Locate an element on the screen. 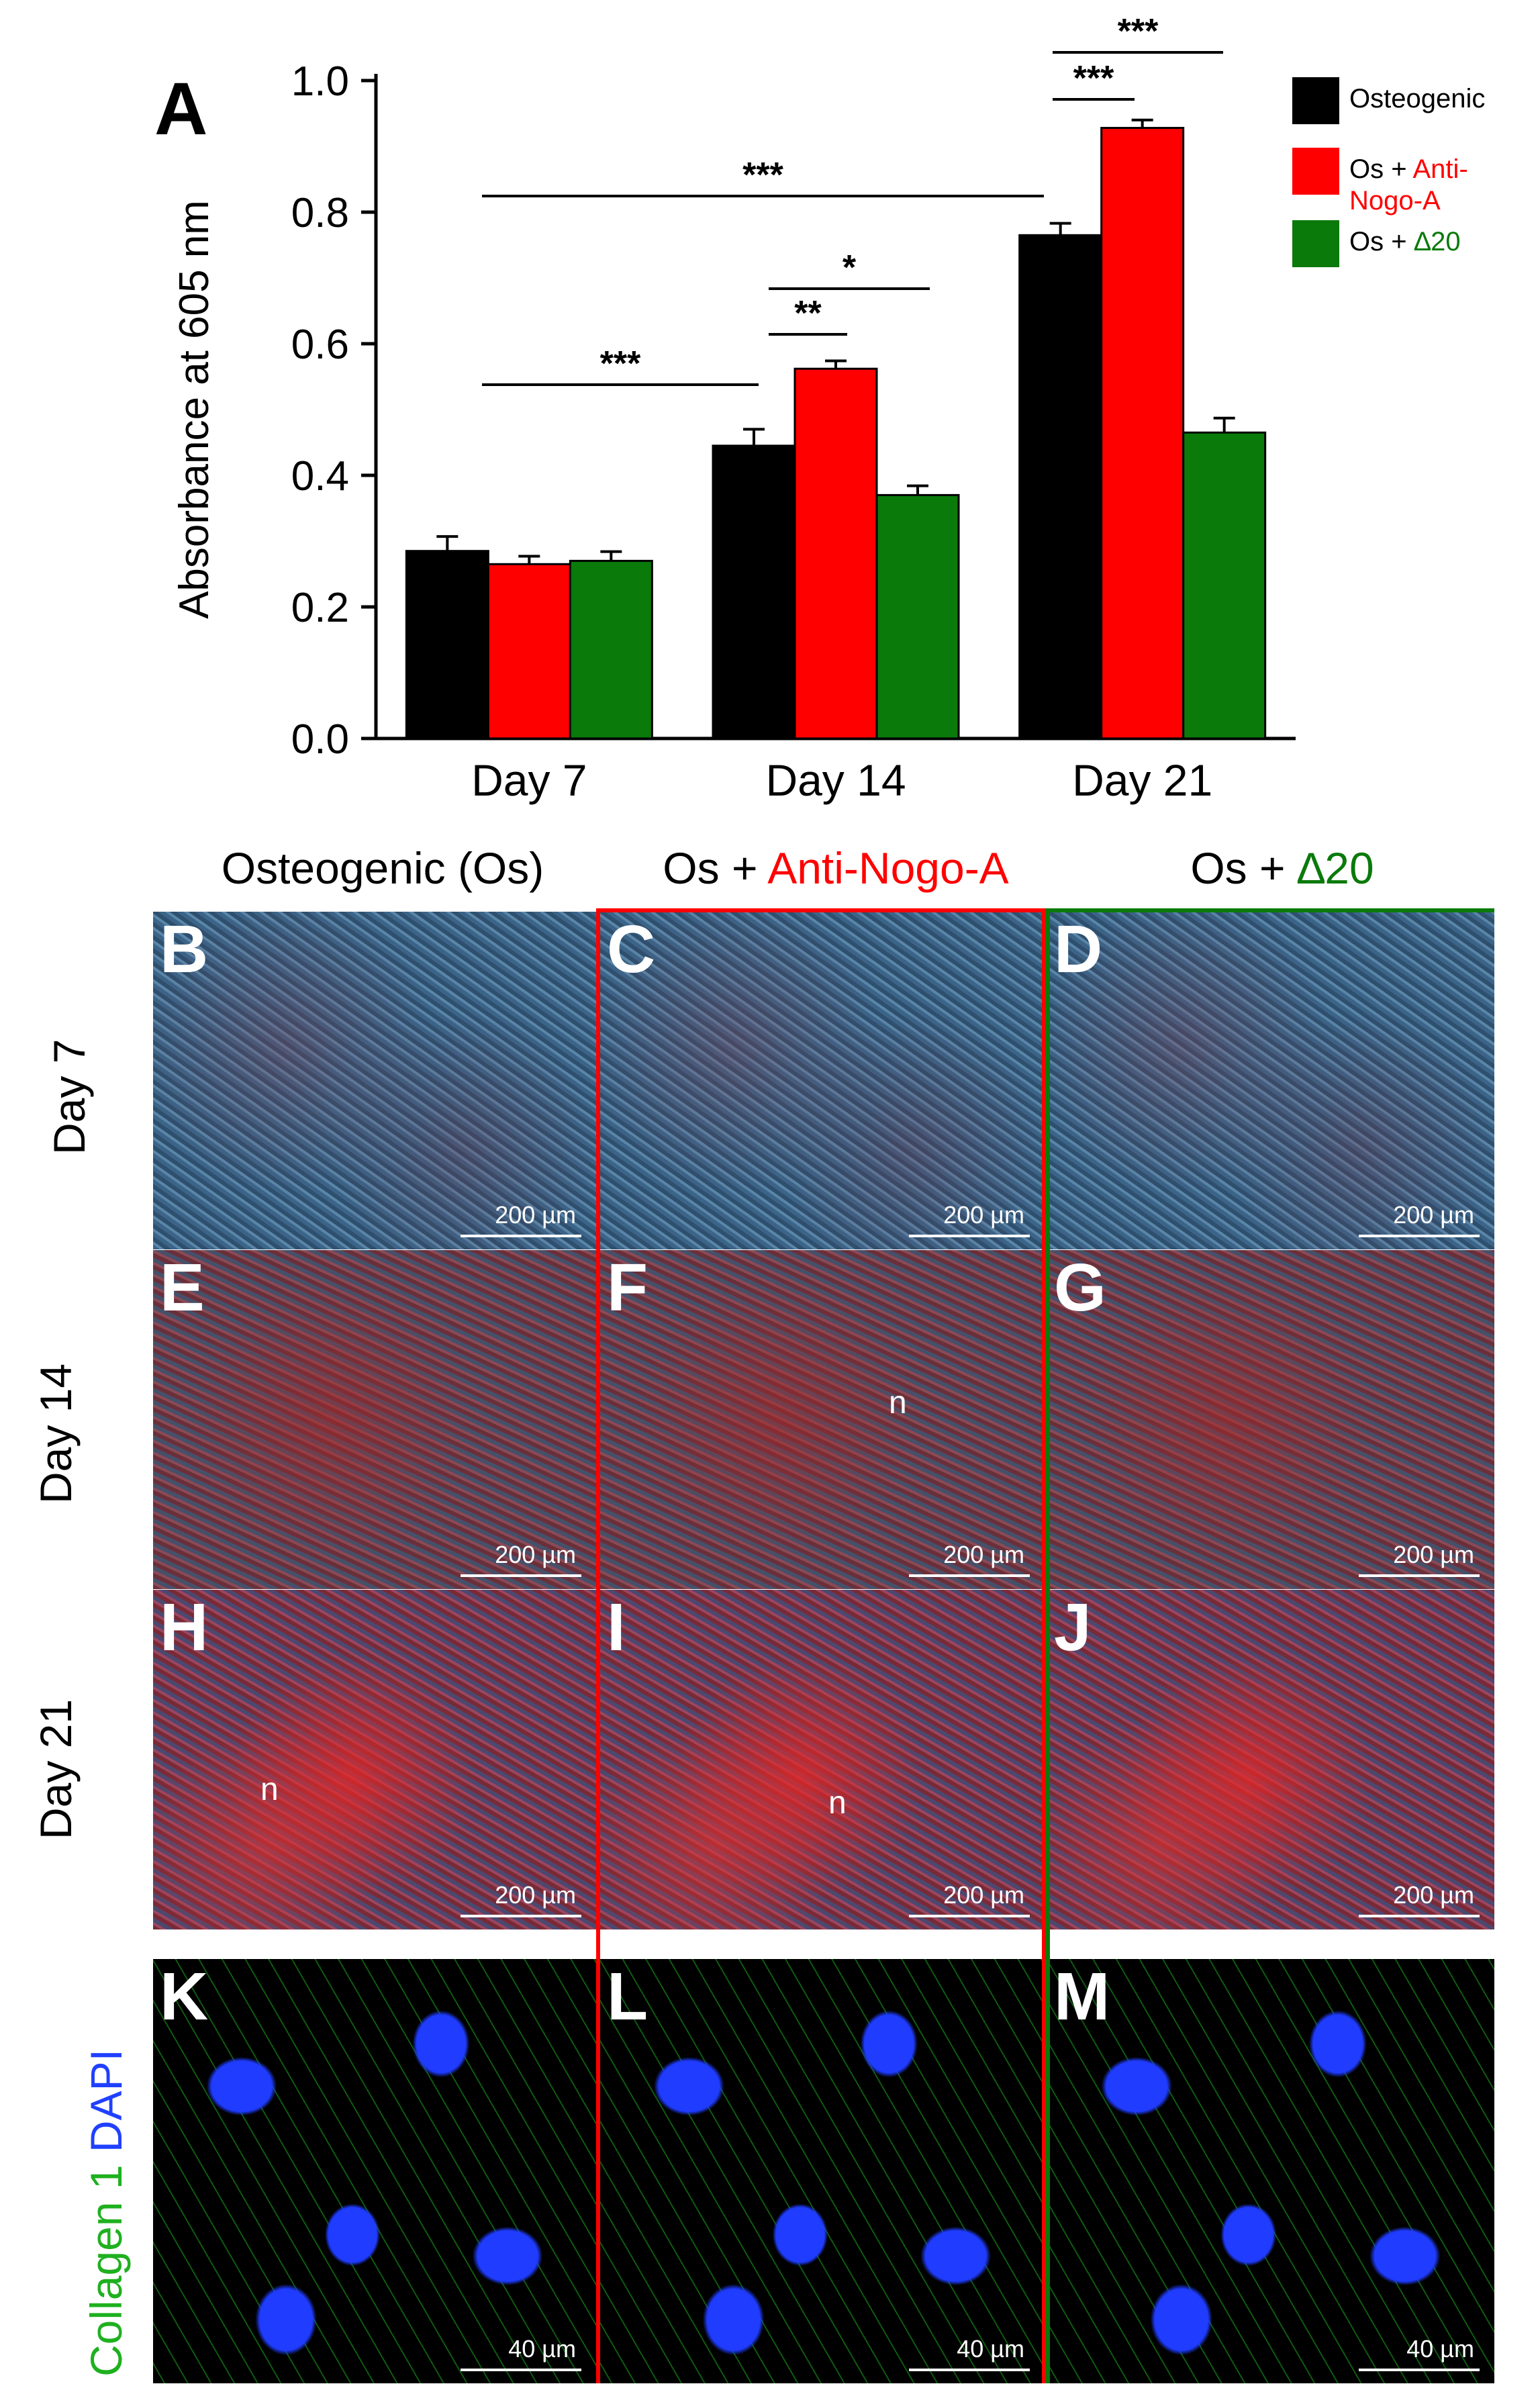 The image size is (1540, 2386). micrograph-panel-k: K 40 µm is located at coordinates (374, 2171).